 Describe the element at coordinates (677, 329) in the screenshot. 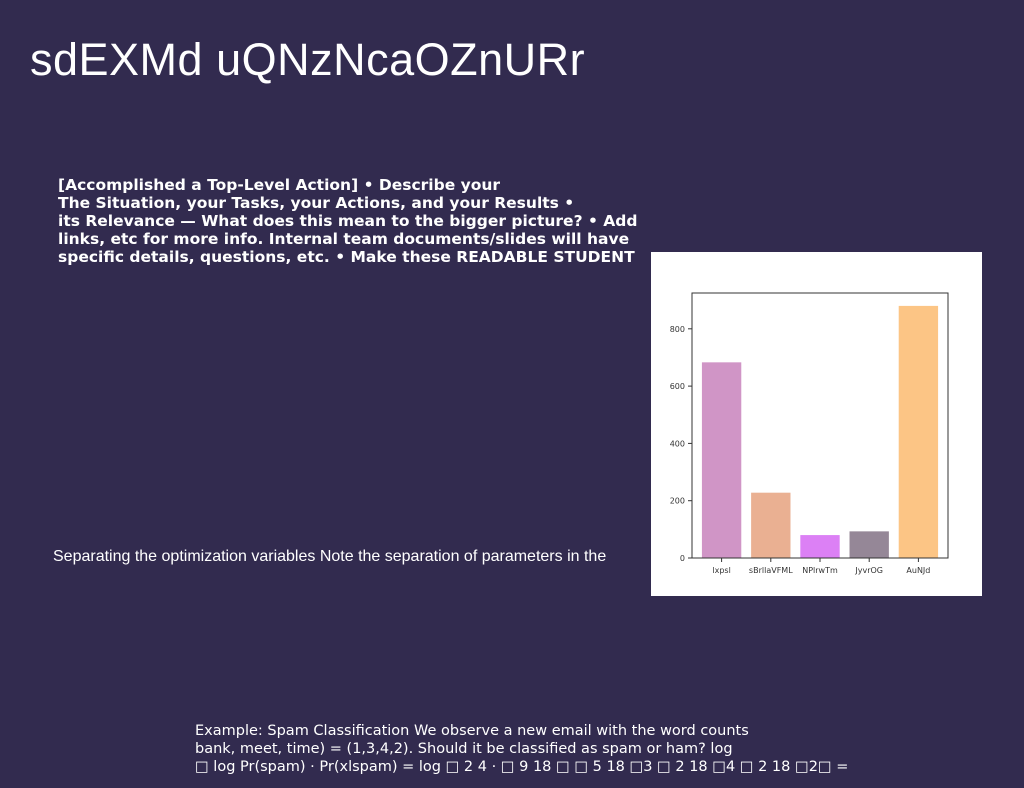

I see `y-tick-label: 800` at that location.